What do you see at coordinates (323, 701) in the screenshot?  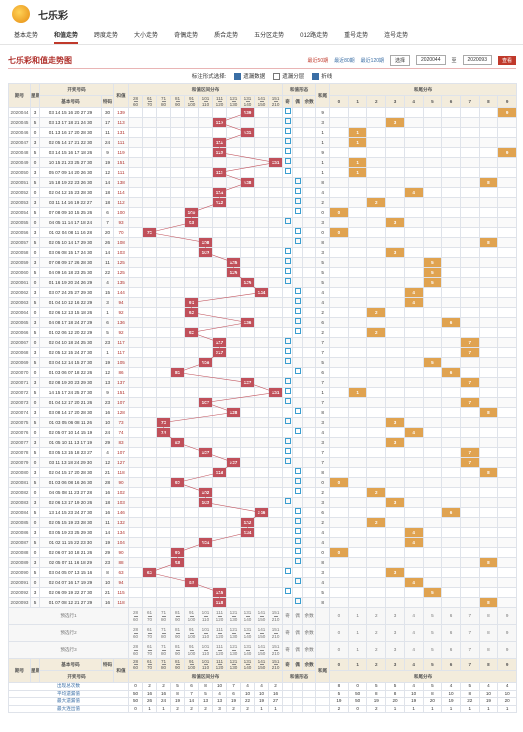 I see `stat-empty` at bounding box center [323, 701].